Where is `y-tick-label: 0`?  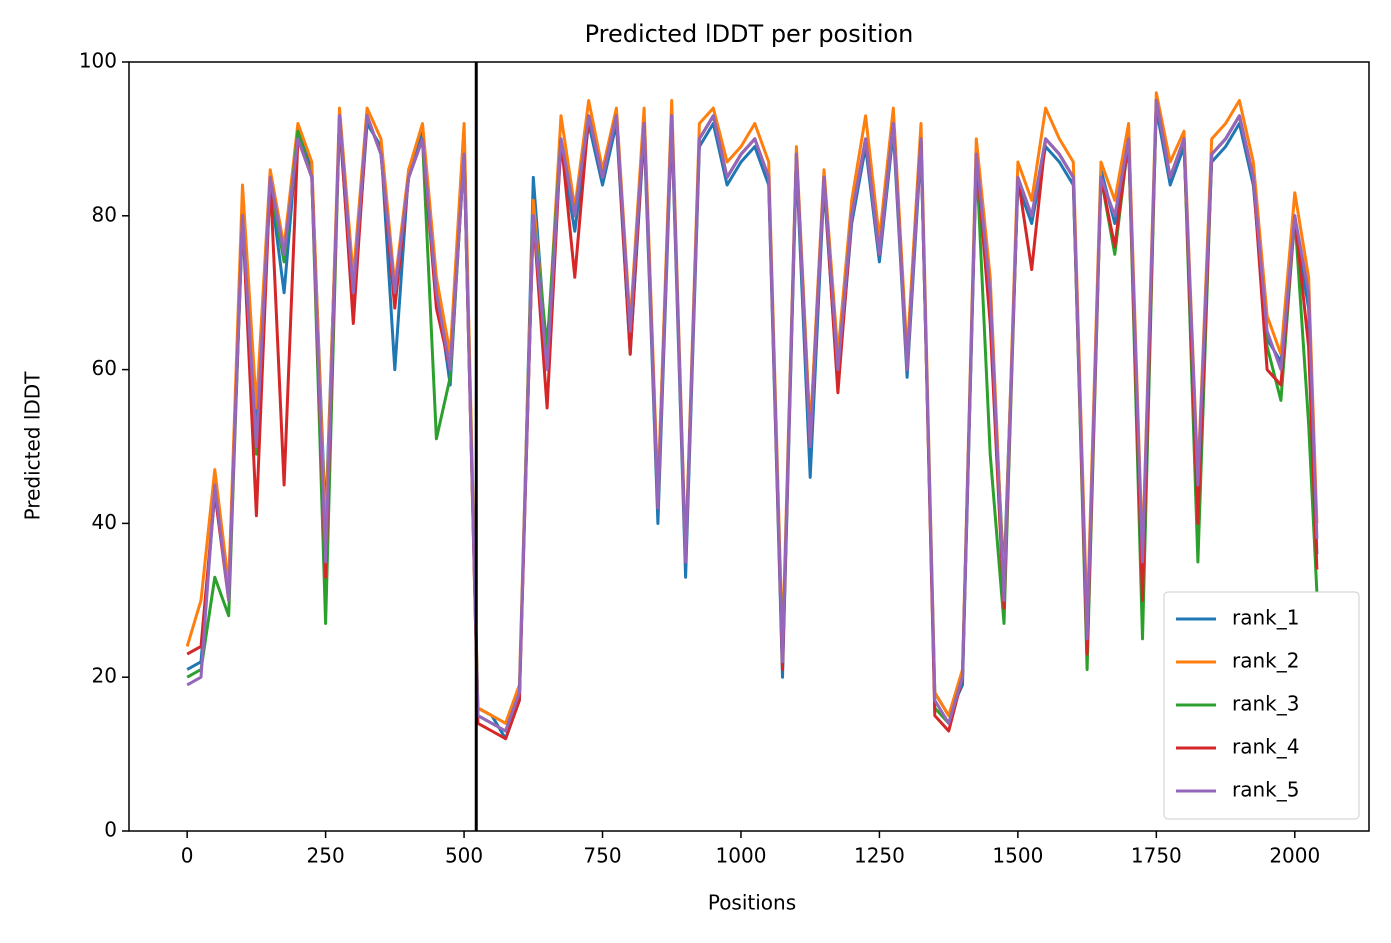 y-tick-label: 0 is located at coordinates (110, 830).